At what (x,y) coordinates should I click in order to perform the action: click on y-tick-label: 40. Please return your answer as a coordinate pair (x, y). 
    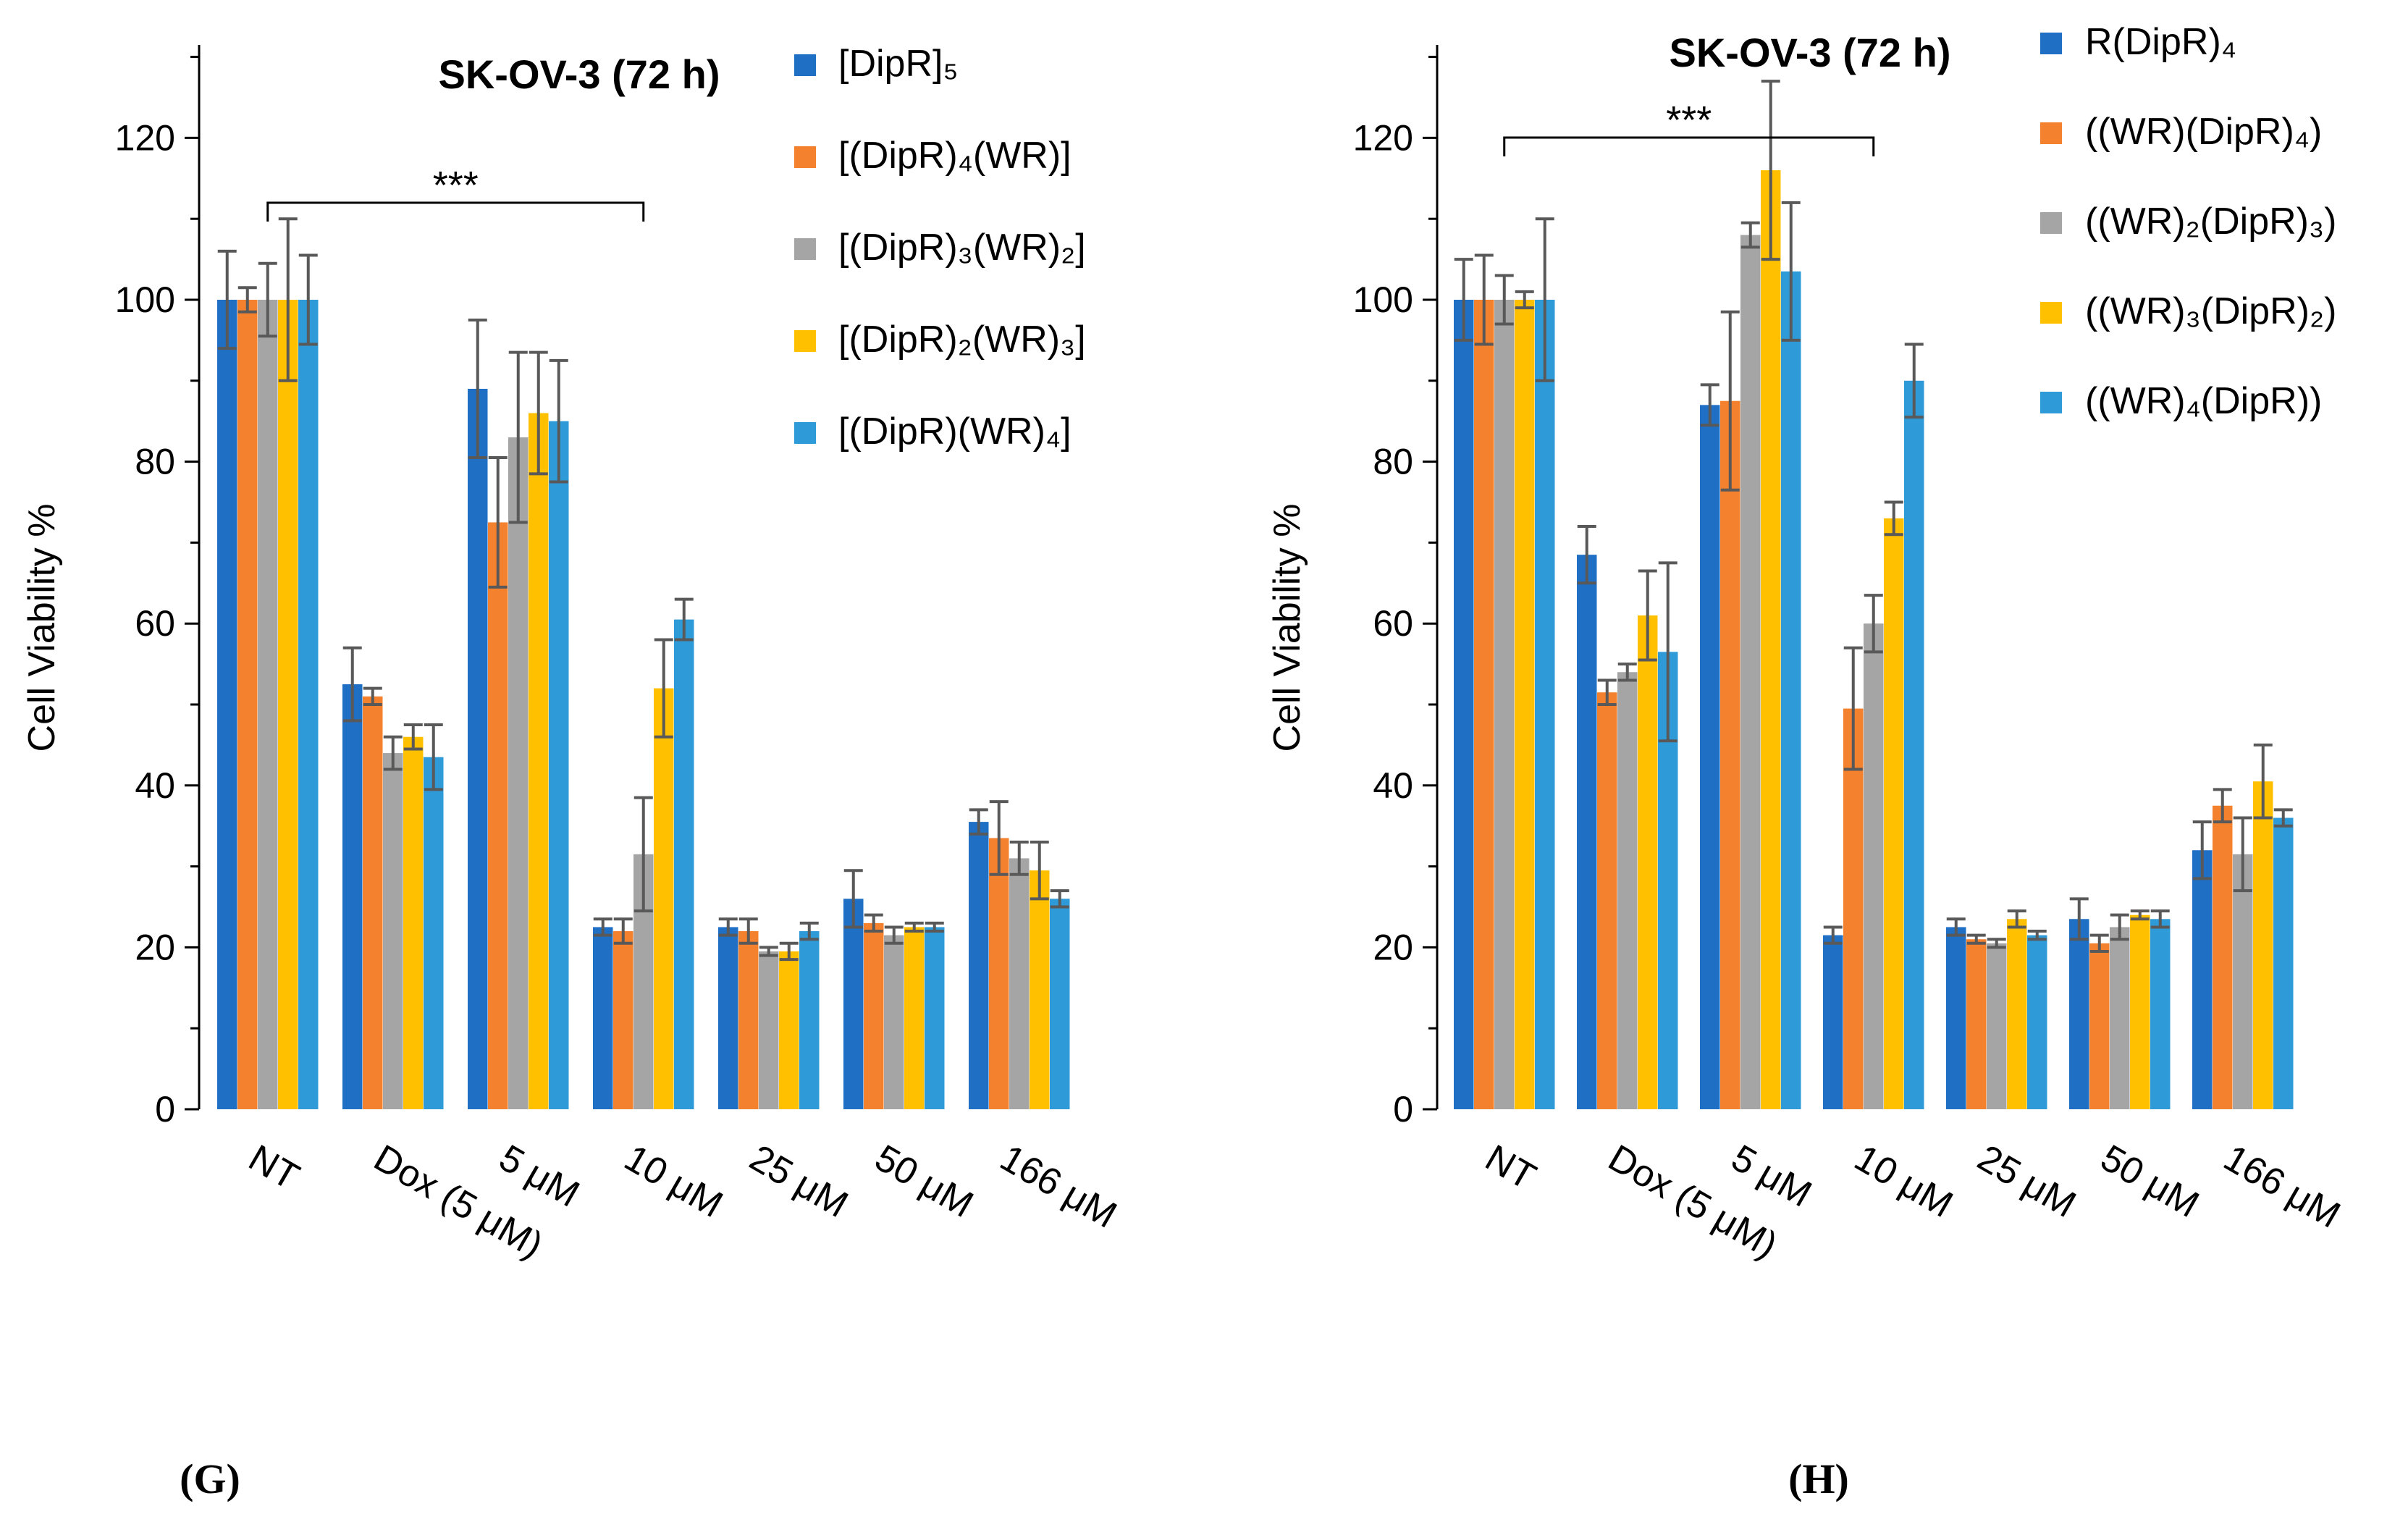
    Looking at the image, I should click on (155, 785).